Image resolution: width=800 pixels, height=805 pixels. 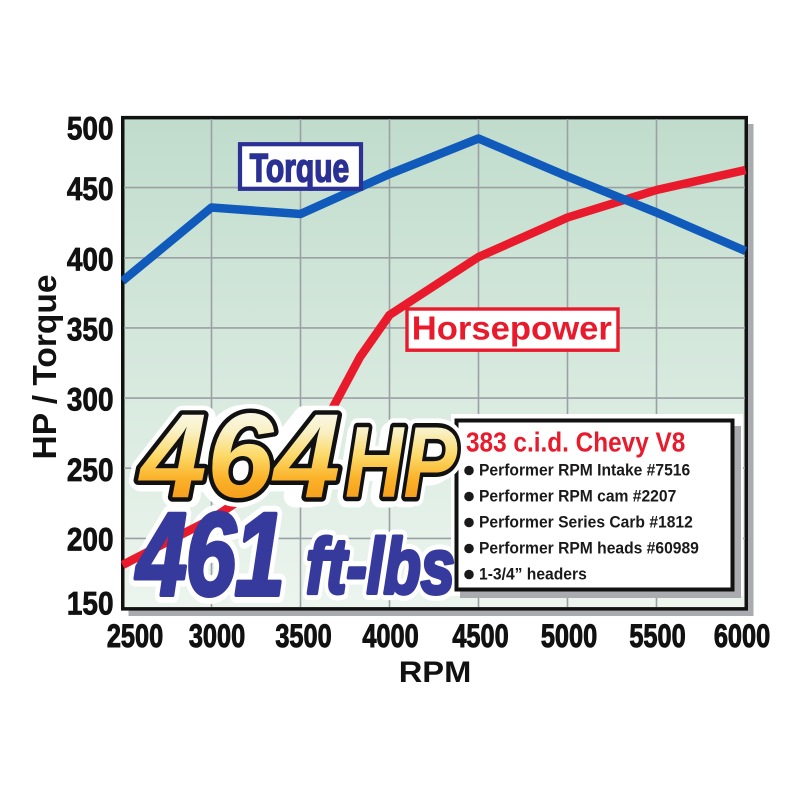 What do you see at coordinates (577, 496) in the screenshot?
I see `svg-text: Performer RPM cam #2207` at bounding box center [577, 496].